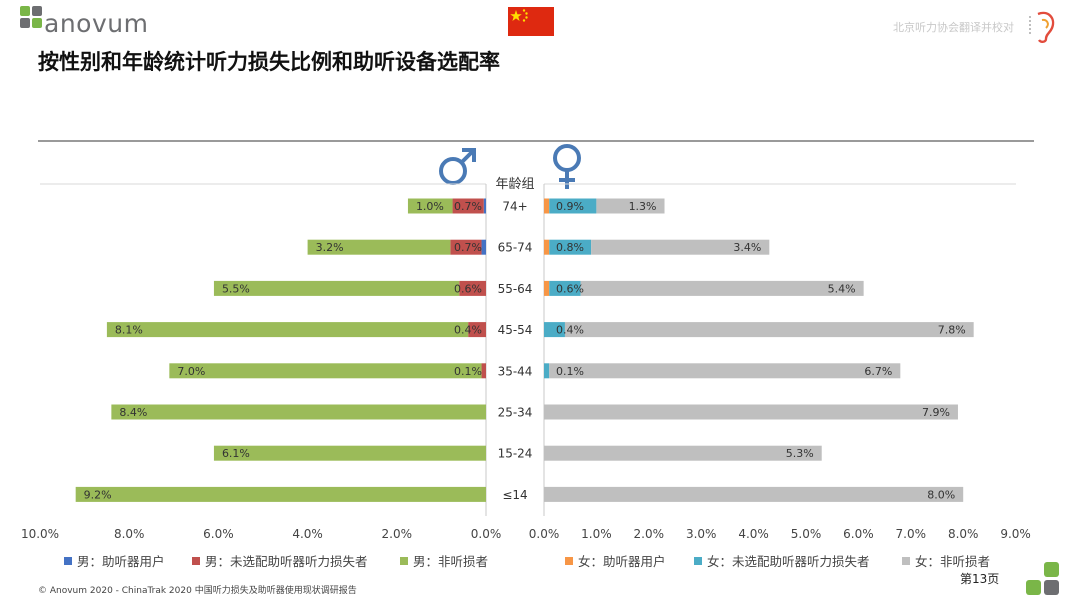  Describe the element at coordinates (596, 534) in the screenshot. I see `tick-label-female: 1.0%` at that location.